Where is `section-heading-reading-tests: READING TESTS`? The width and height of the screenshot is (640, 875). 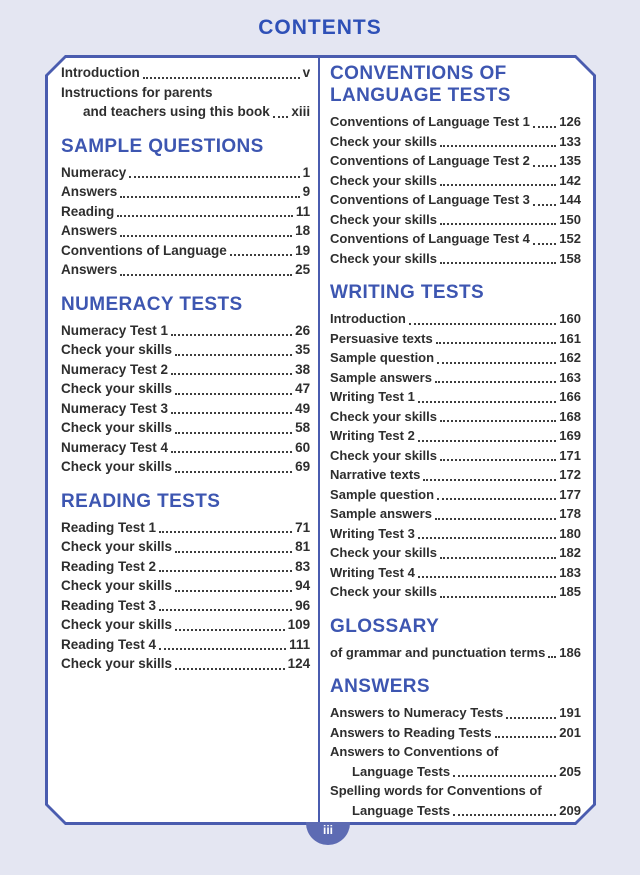 section-heading-reading-tests: READING TESTS is located at coordinates (141, 501).